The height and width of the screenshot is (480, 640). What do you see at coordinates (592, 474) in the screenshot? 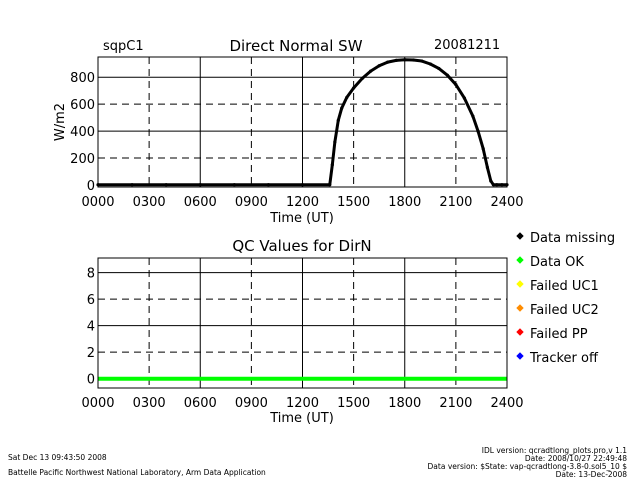
I see `footer-data-date: Date: 13-Dec-2008` at bounding box center [592, 474].